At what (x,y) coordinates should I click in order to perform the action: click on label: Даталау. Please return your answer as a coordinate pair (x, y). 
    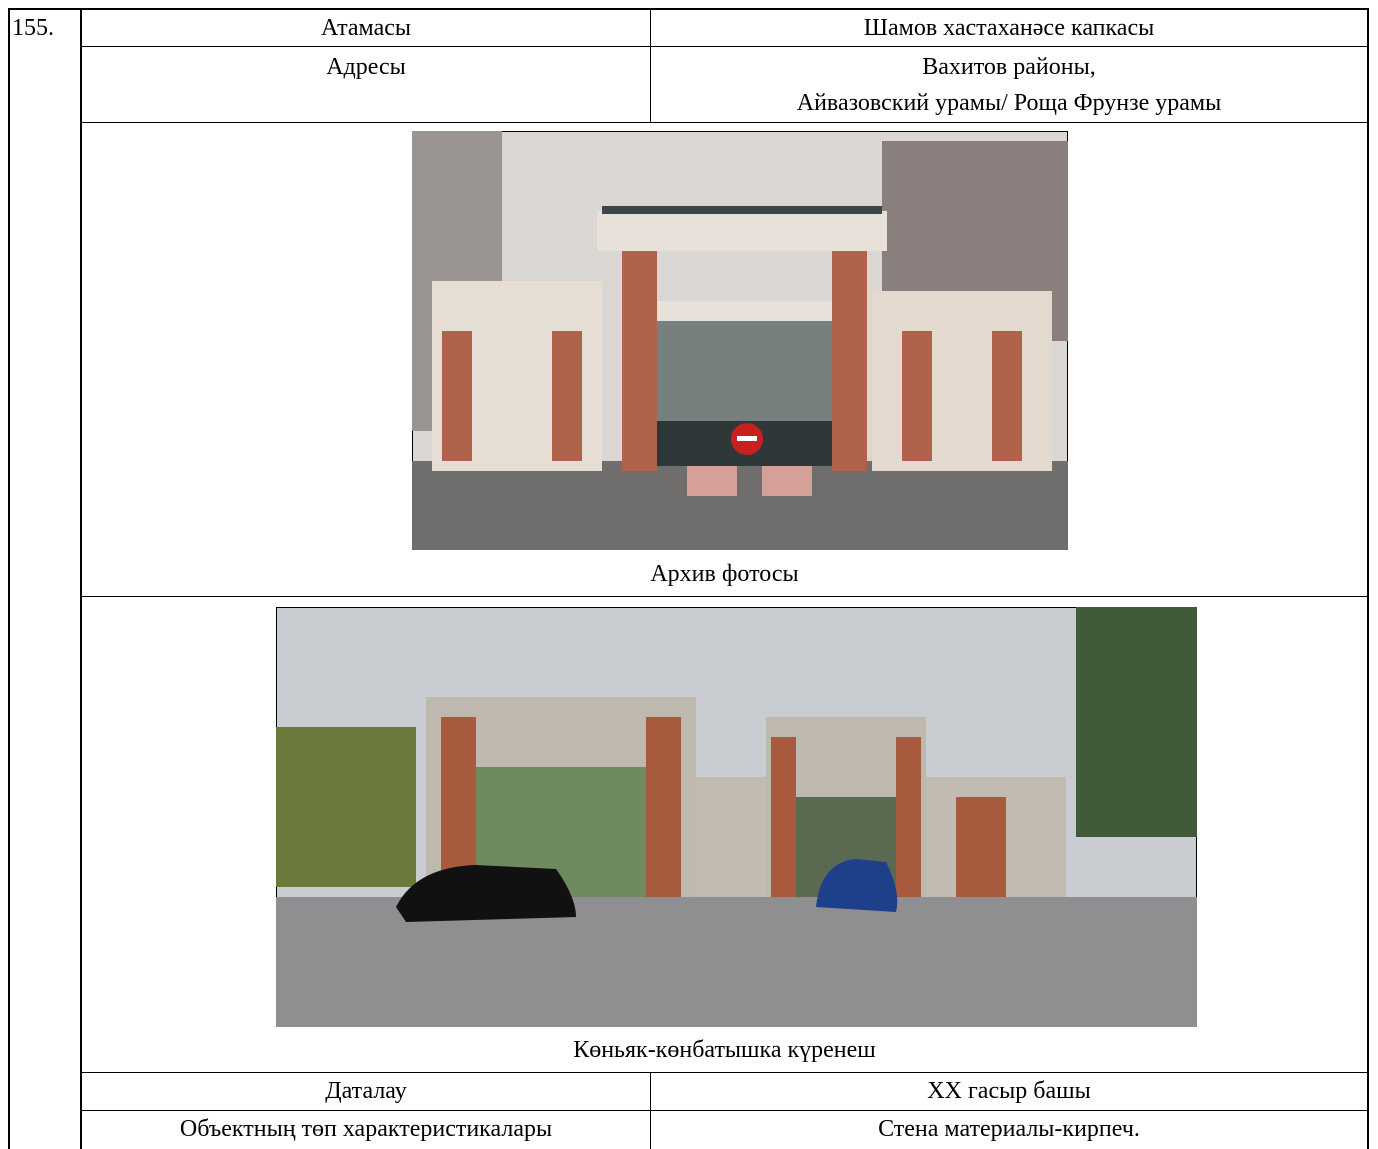
    Looking at the image, I should click on (366, 1091).